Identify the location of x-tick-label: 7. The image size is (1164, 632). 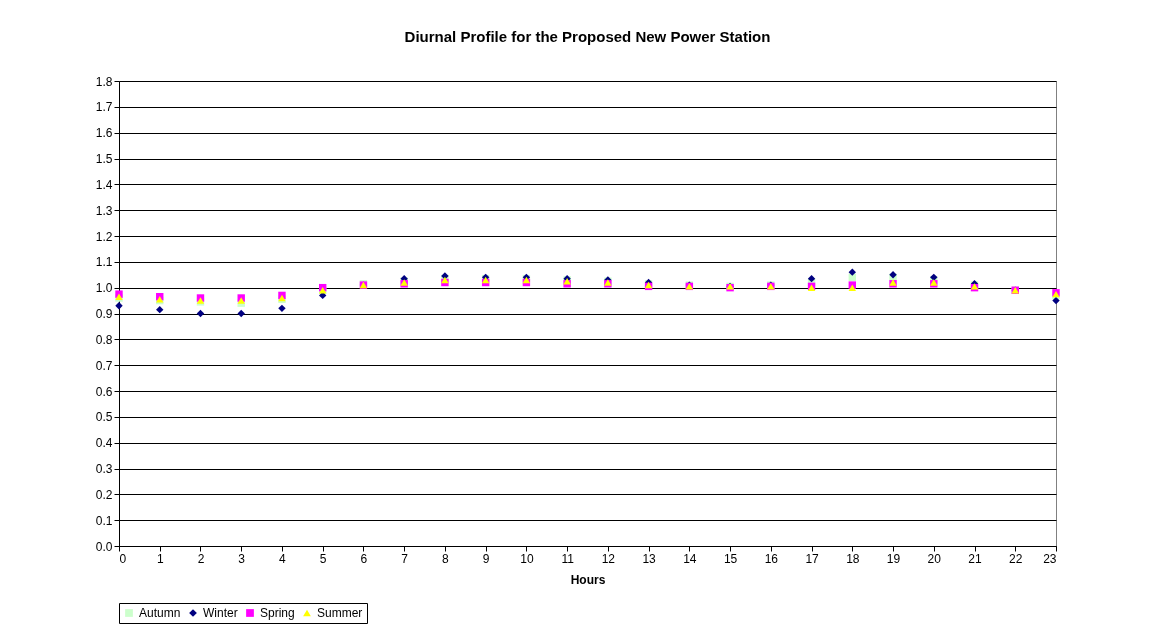
(405, 558).